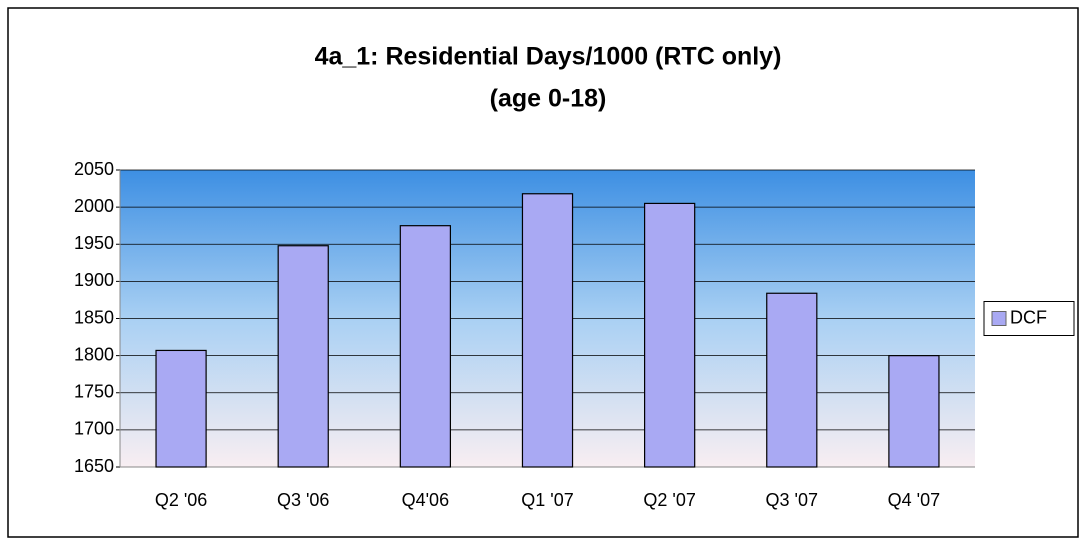 This screenshot has height=549, width=1087. What do you see at coordinates (914, 500) in the screenshot?
I see `x-tick-label: Q4 '07` at bounding box center [914, 500].